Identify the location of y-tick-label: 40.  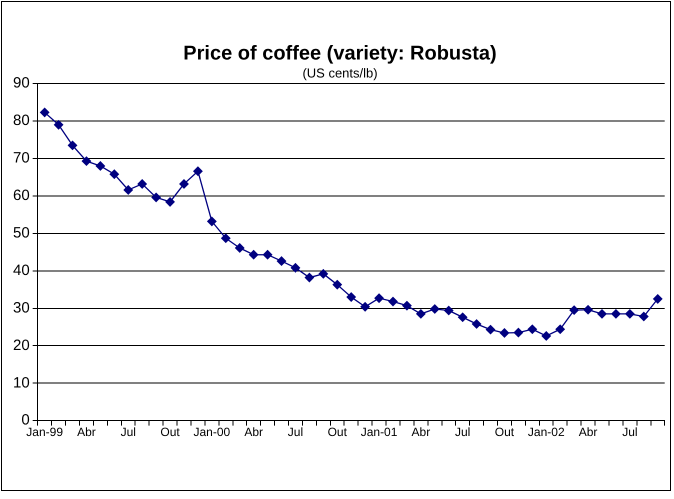
(21, 270).